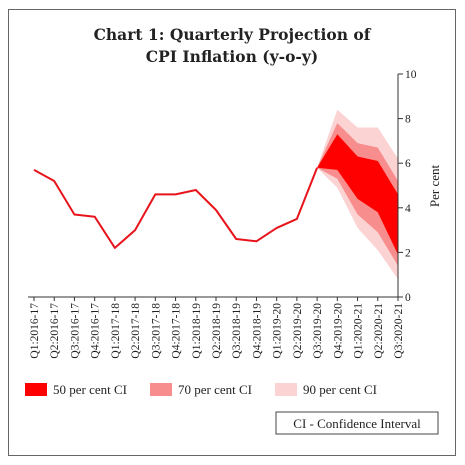  I want to click on y-tick-label-4: 8, so click(408, 120).